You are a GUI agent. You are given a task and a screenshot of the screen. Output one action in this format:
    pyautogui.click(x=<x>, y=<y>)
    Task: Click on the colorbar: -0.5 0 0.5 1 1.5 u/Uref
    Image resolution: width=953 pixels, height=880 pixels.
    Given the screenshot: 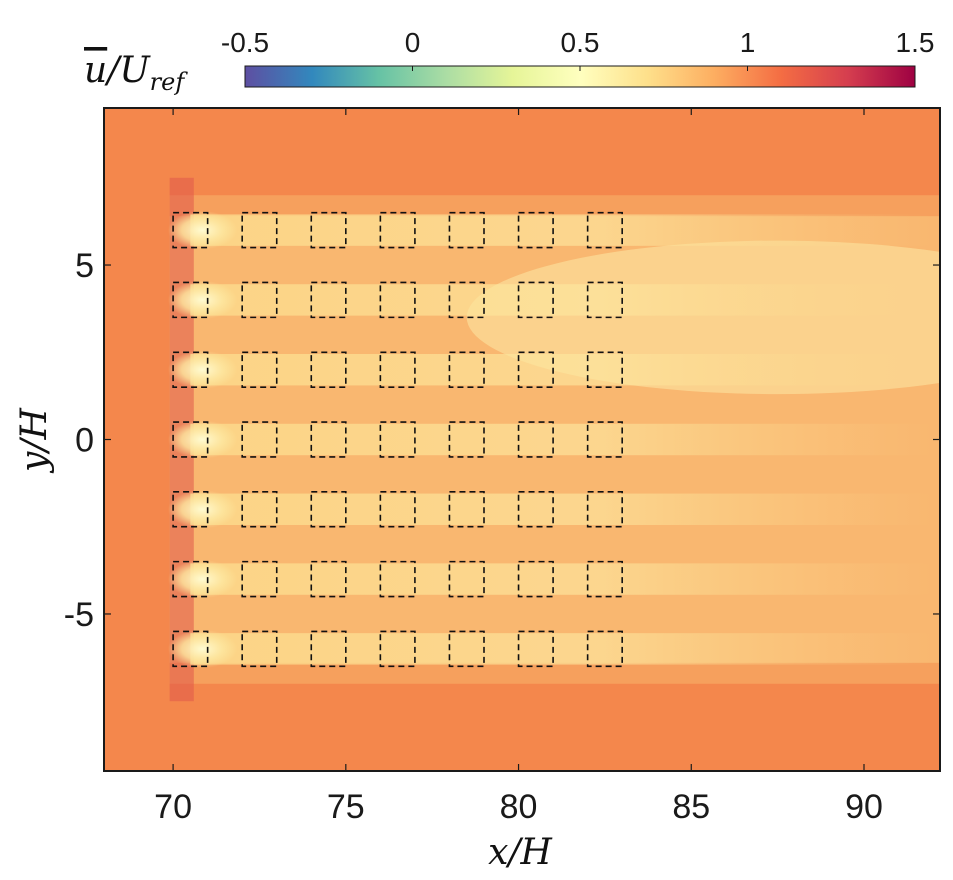 What is the action you would take?
    pyautogui.click(x=509, y=61)
    